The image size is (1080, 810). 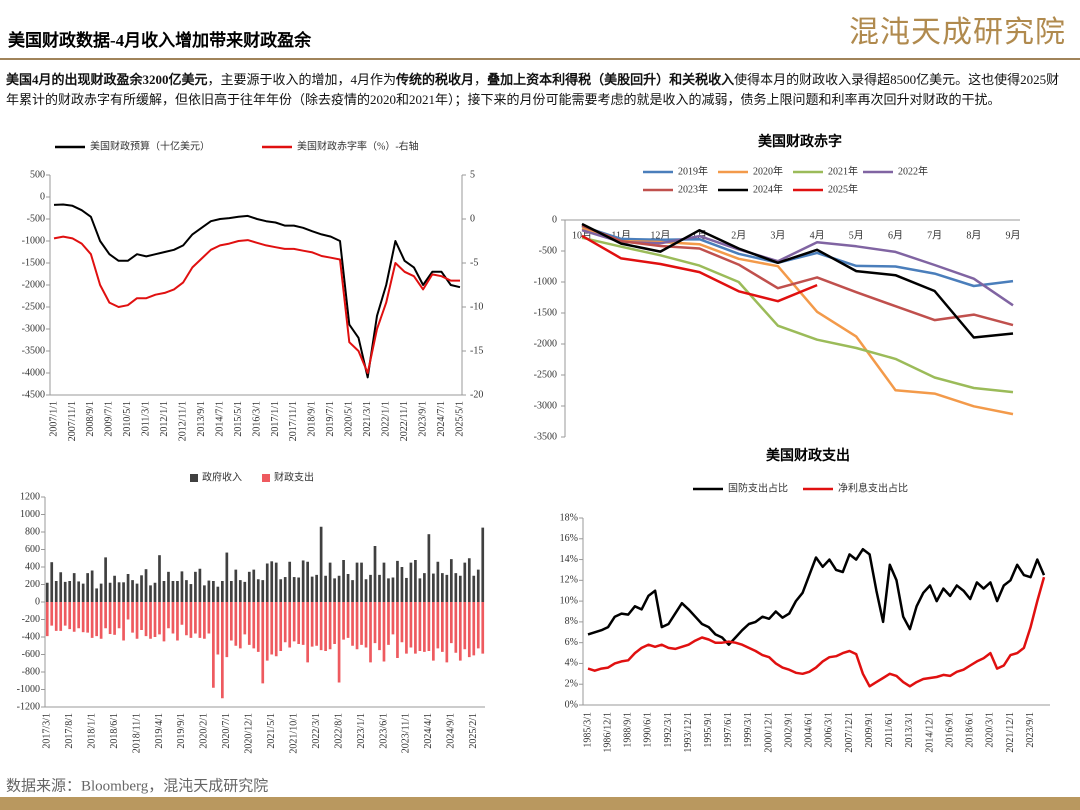 What do you see at coordinates (271, 731) in the screenshot?
I see `x-tick-label: 2021/5/1` at bounding box center [271, 731].